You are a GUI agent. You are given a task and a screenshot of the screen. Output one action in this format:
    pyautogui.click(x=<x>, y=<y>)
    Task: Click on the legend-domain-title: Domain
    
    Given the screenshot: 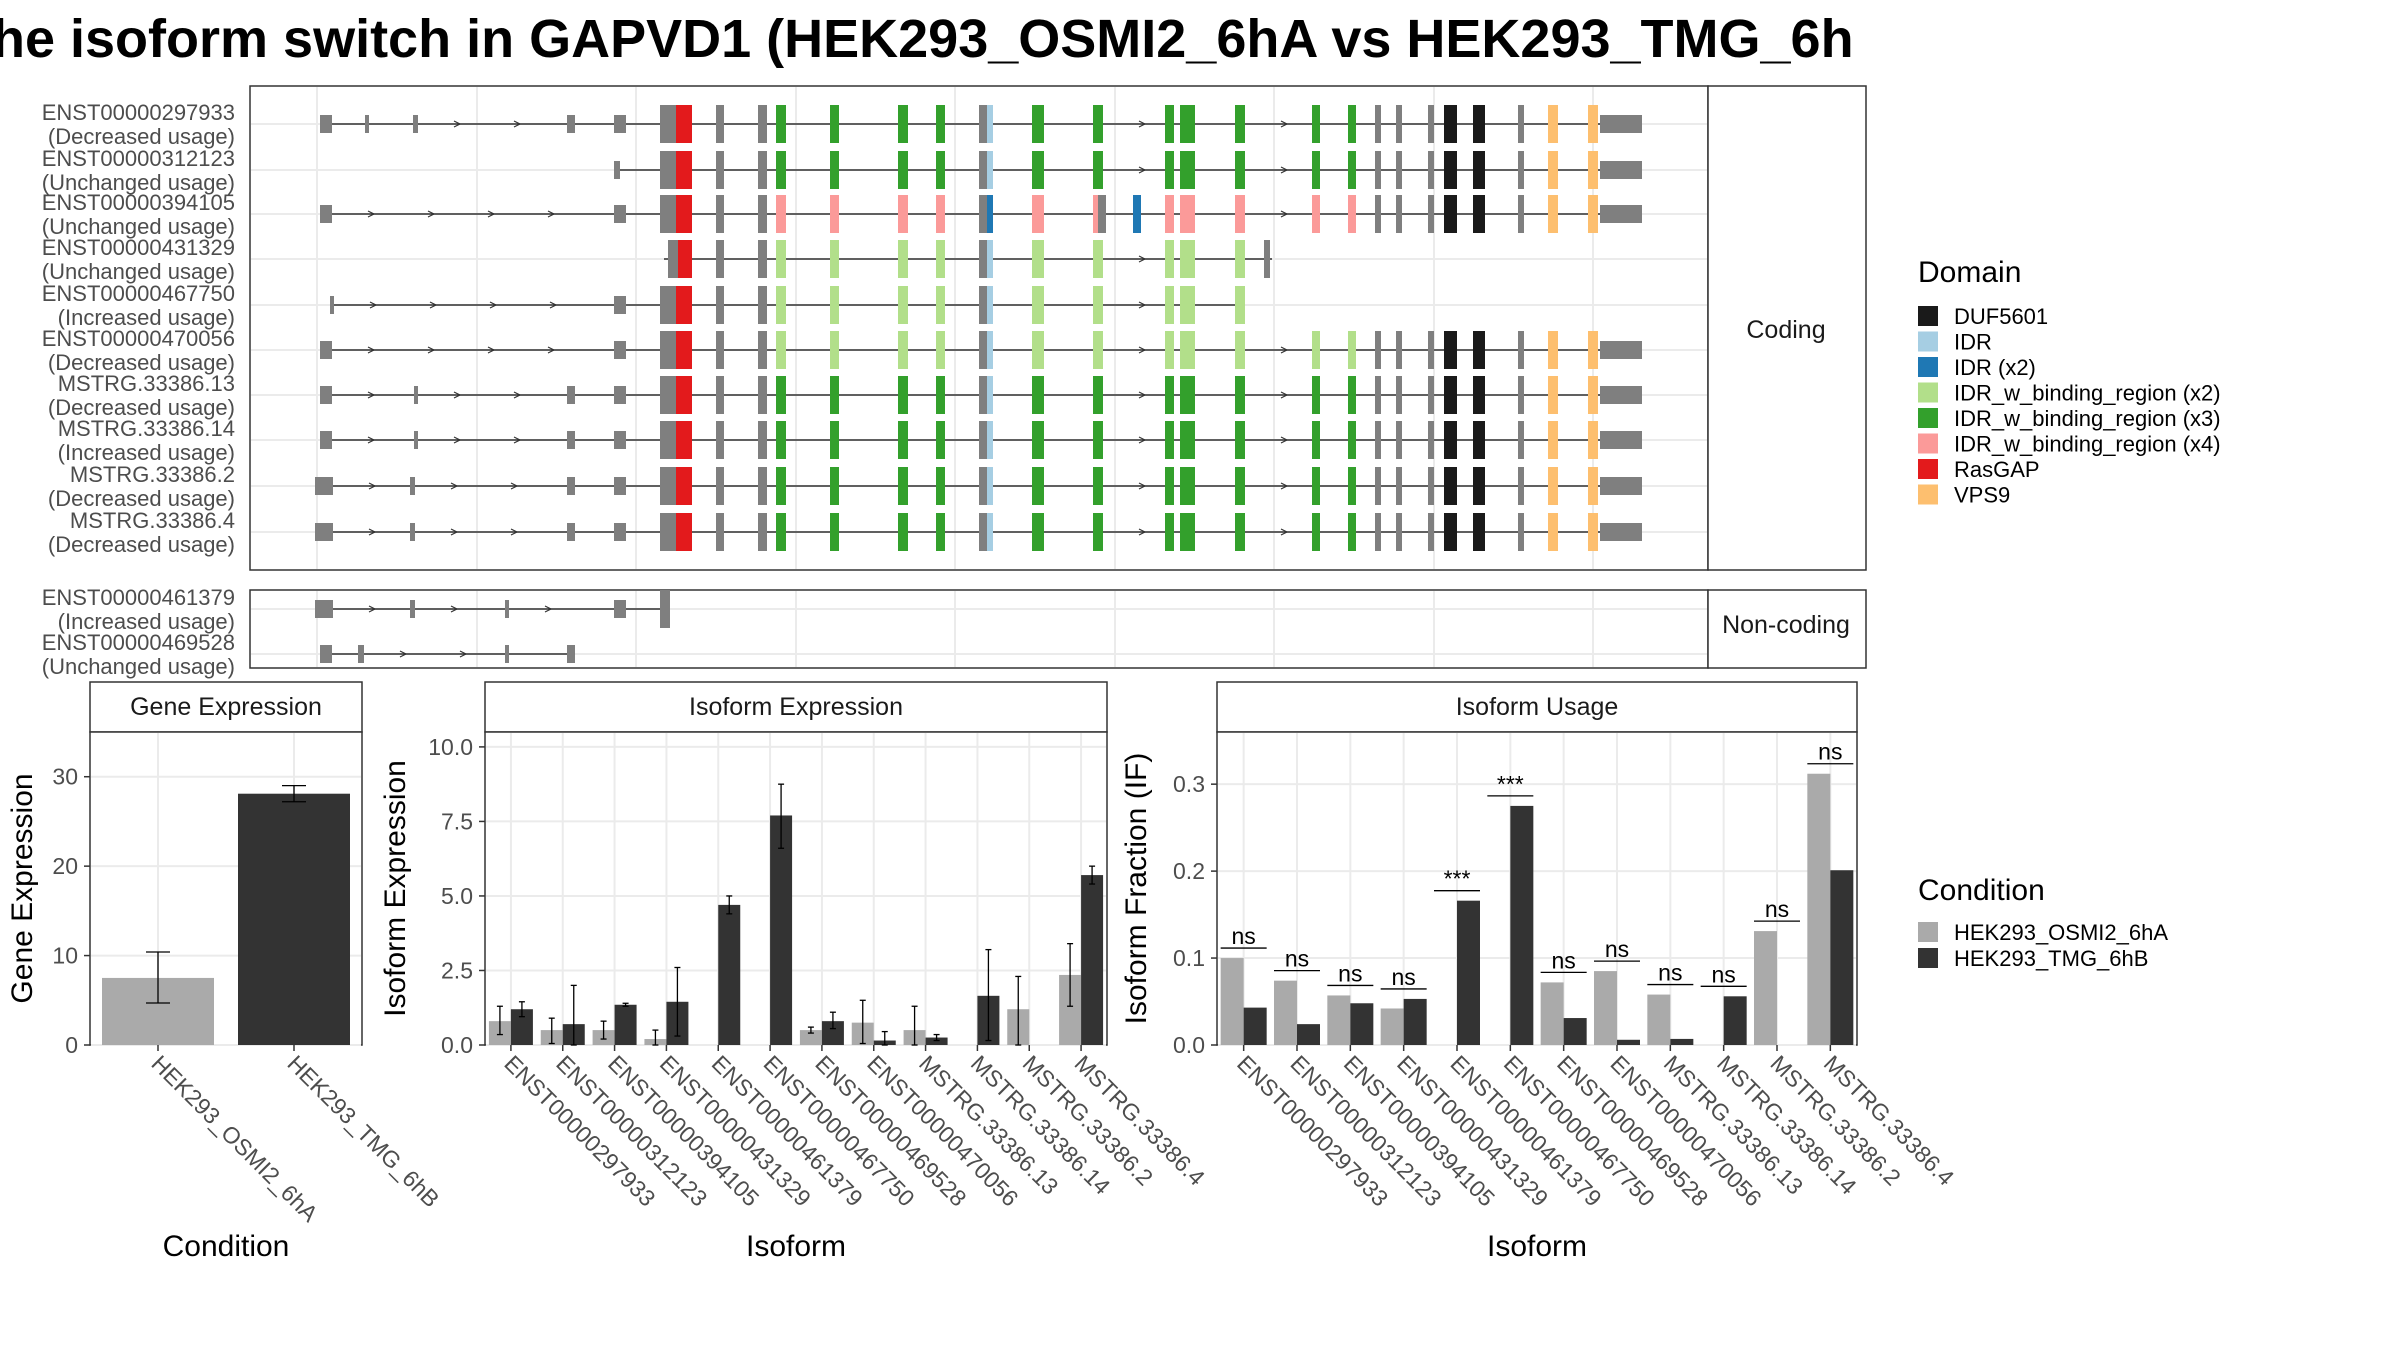 What is the action you would take?
    pyautogui.click(x=1969, y=272)
    